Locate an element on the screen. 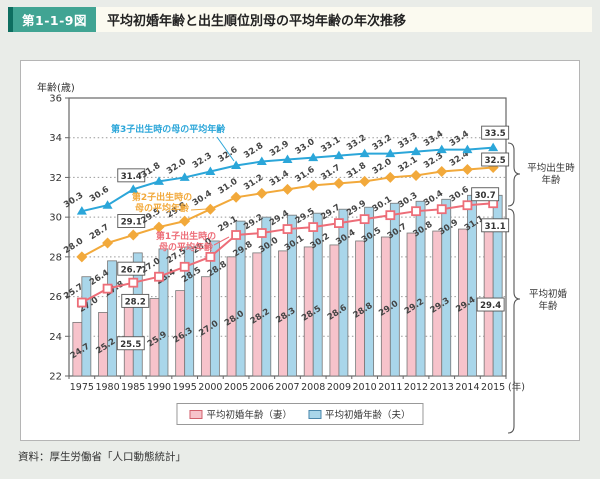  value-label-boxed: 32.5 is located at coordinates (495, 161).